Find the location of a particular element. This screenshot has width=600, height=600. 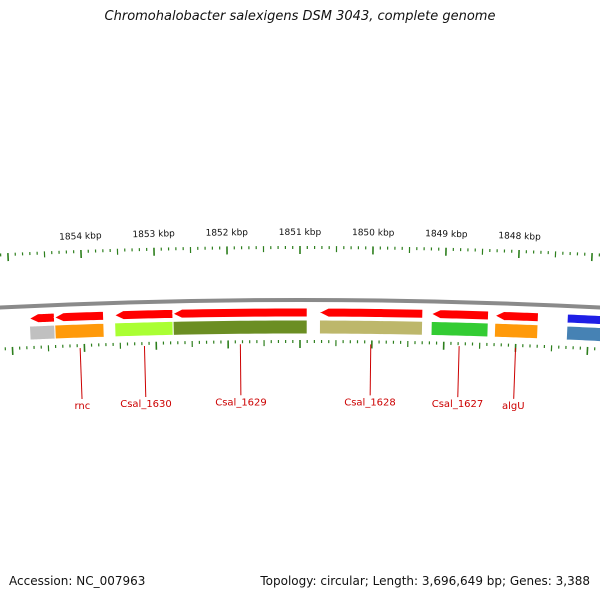

accession-text: Accession: NC_007963 is located at coordinates (77, 581).